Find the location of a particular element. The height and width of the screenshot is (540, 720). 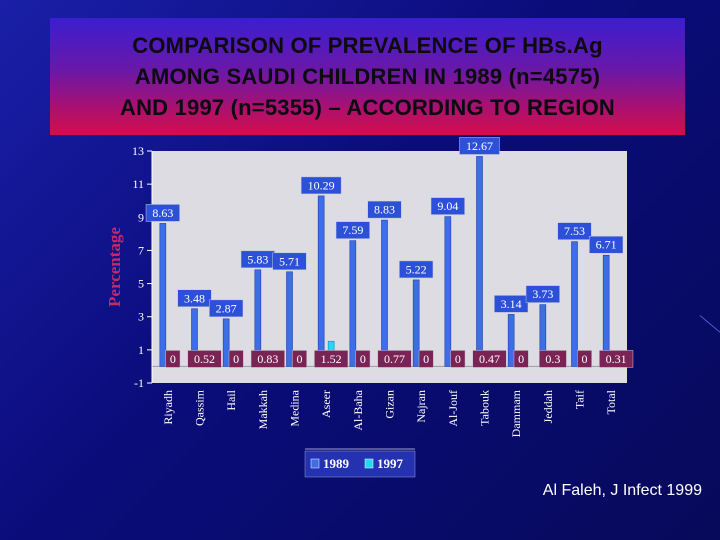

legend-label-1989: 1989 is located at coordinates (336, 463).